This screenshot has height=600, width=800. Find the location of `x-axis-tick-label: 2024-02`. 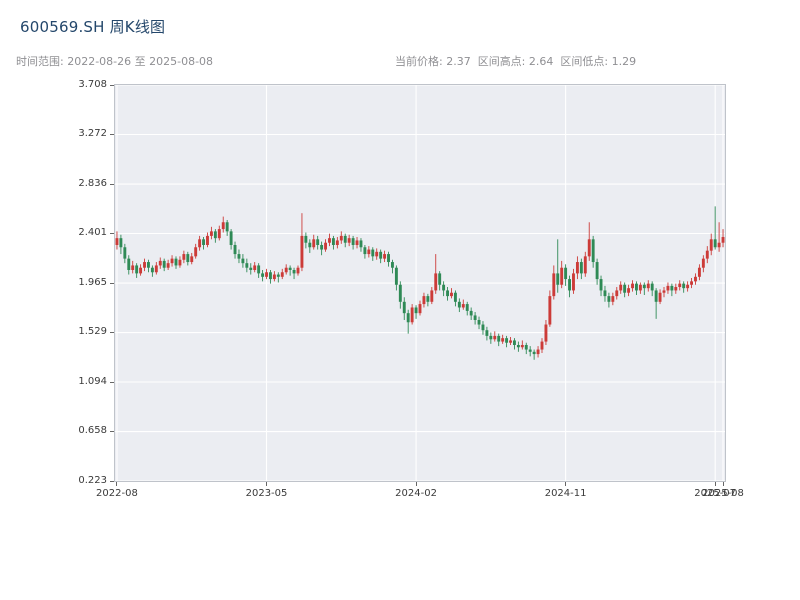

x-axis-tick-label: 2024-02 is located at coordinates (416, 493).